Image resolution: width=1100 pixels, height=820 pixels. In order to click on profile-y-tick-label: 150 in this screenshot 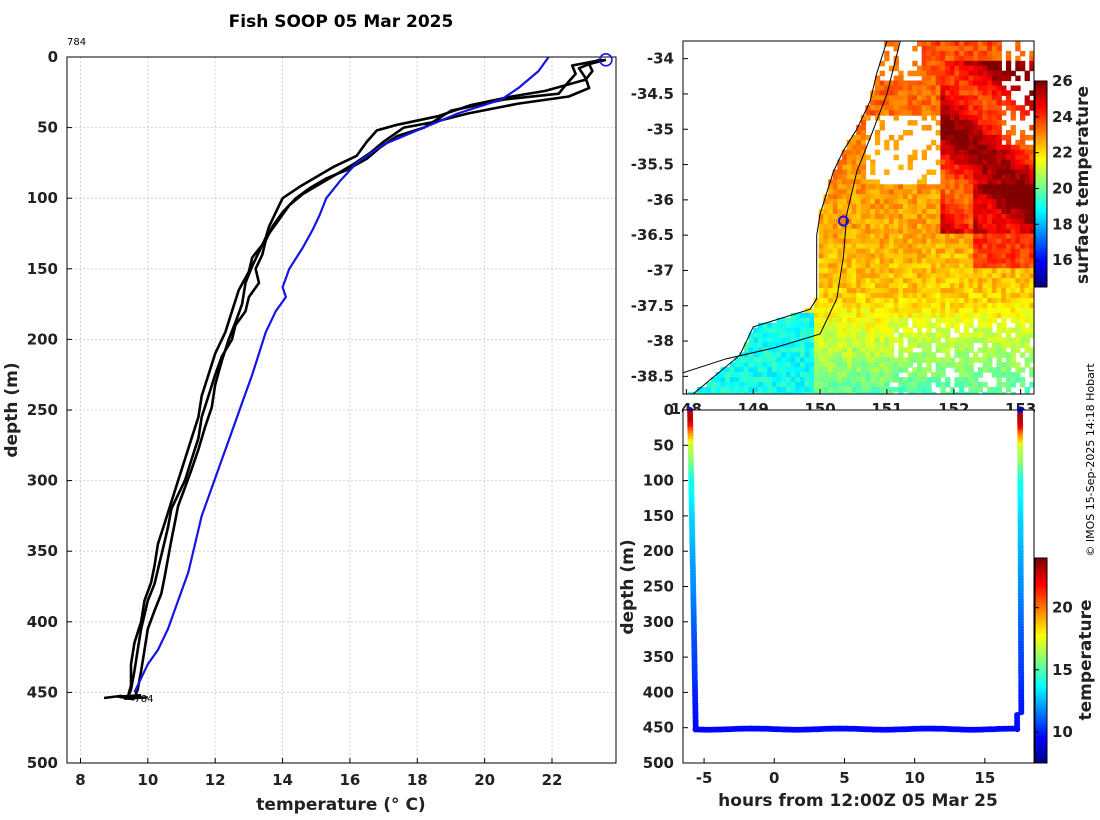, I will do `click(42, 269)`.